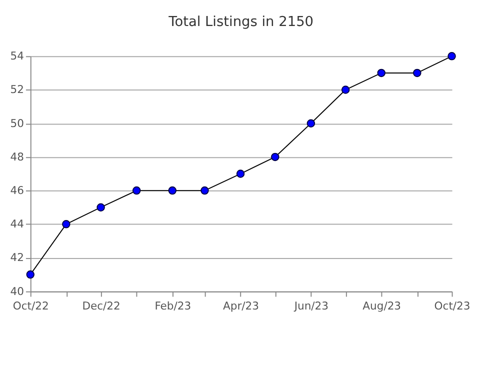  Describe the element at coordinates (17, 190) in the screenshot. I see `y-tick-label: 46` at that location.